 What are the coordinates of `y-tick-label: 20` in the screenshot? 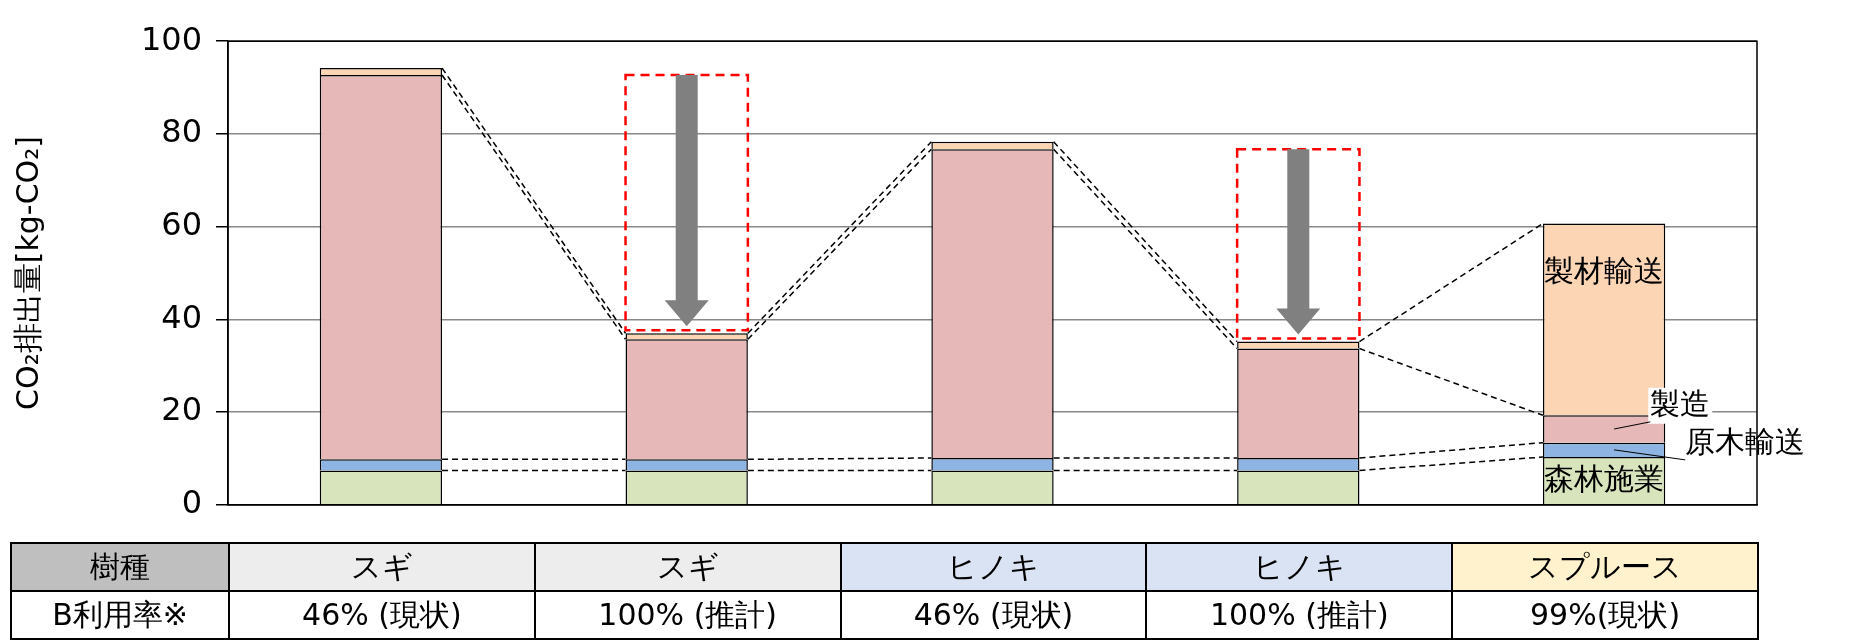 It's located at (181, 409).